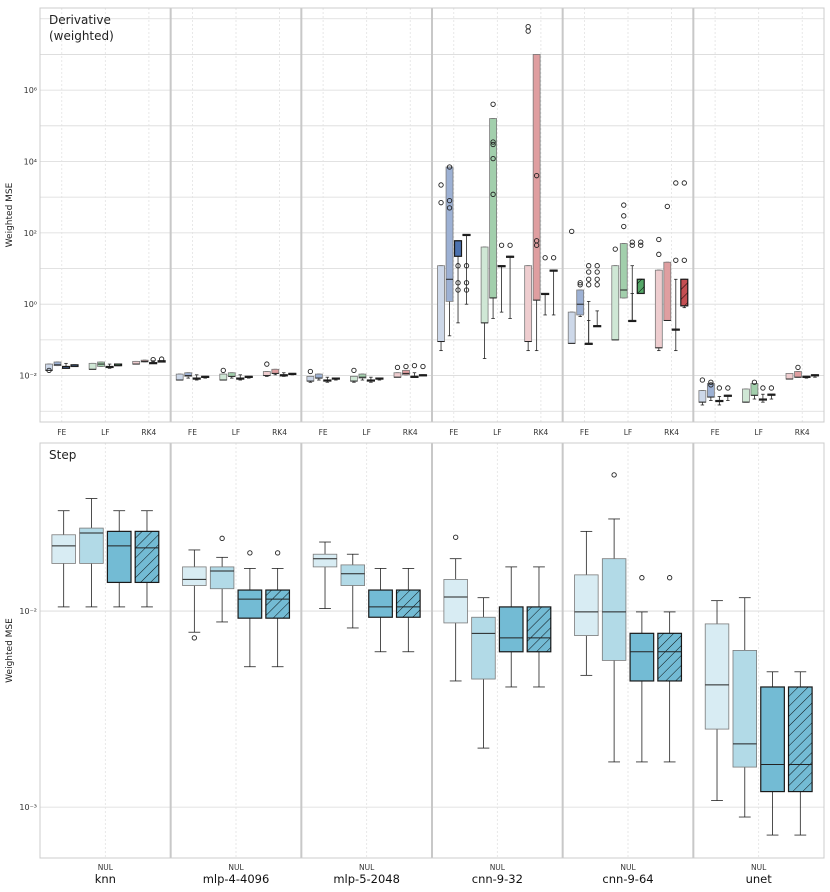 This screenshot has height=892, width=830. Describe the element at coordinates (105, 879) in the screenshot. I see `model-label: knn` at that location.